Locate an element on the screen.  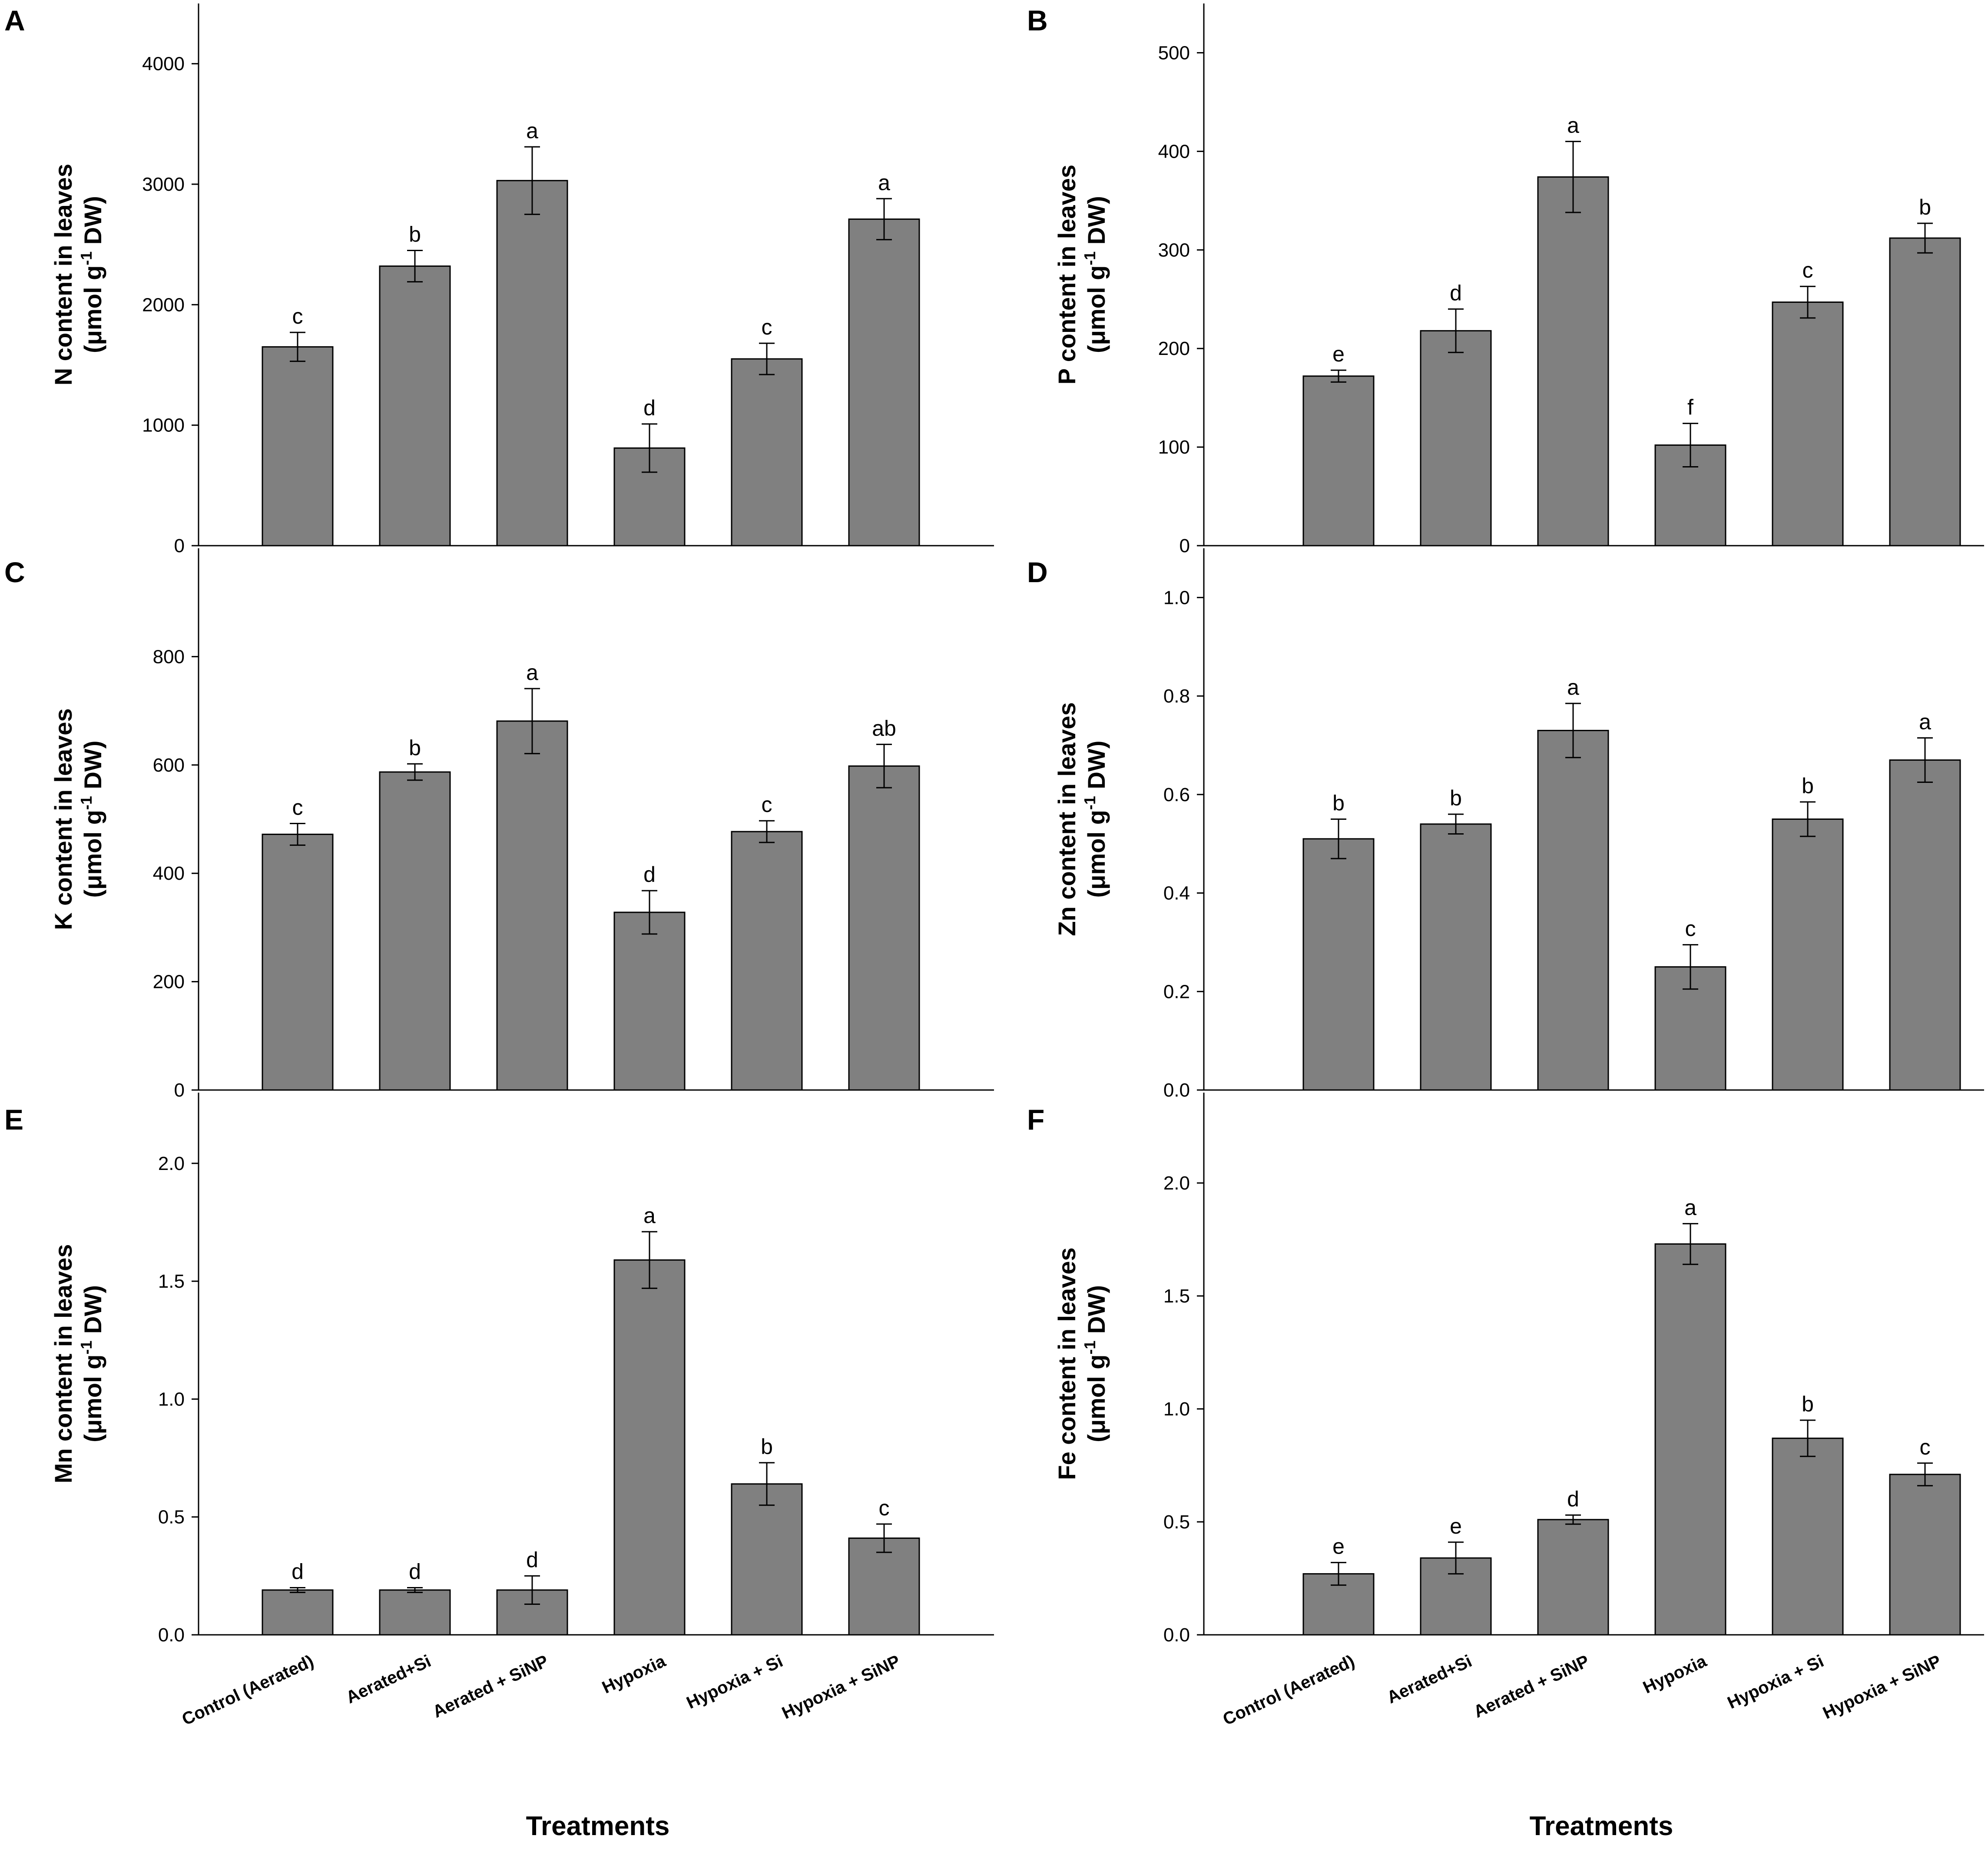
y-tick-label: 300 is located at coordinates (1174, 250).